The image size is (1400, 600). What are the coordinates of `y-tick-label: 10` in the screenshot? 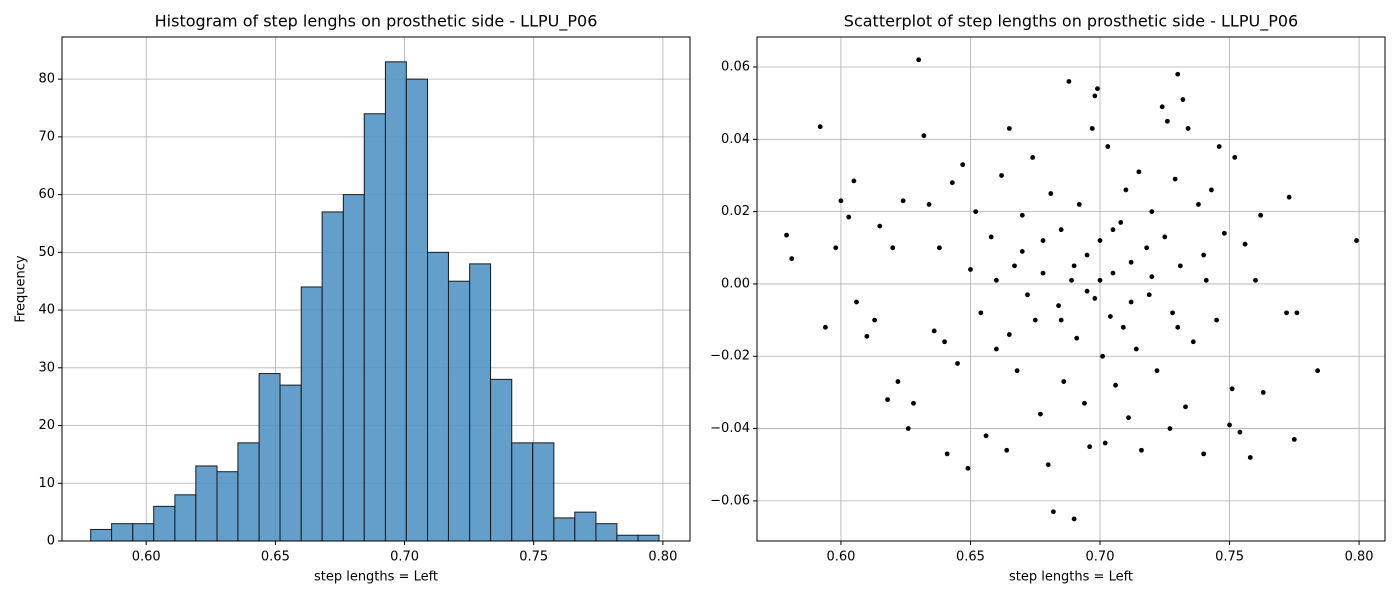 It's located at (46, 483).